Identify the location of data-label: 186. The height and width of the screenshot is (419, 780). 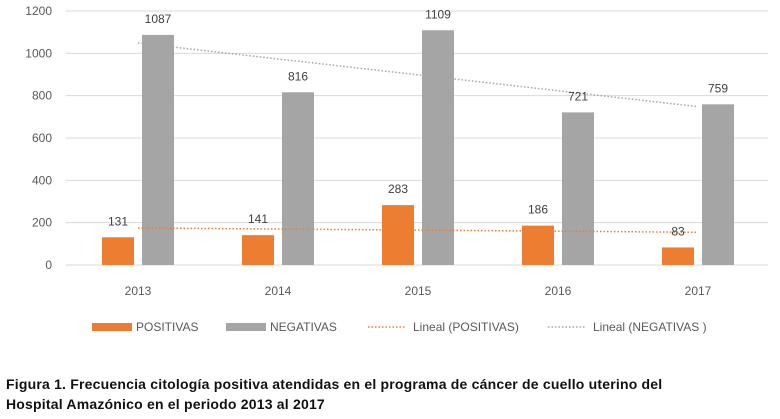
(538, 210).